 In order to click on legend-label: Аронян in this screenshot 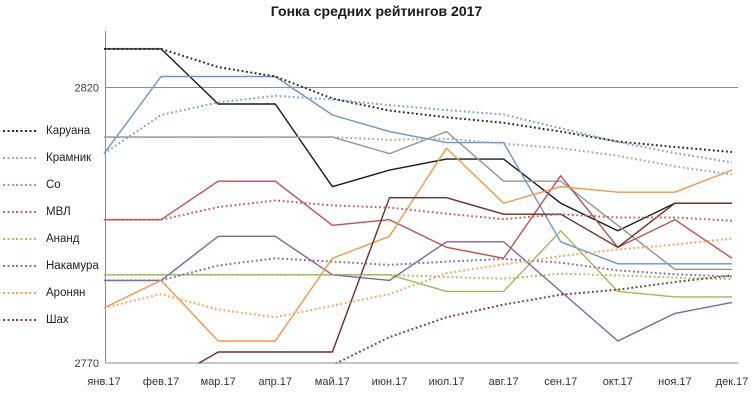, I will do `click(66, 292)`.